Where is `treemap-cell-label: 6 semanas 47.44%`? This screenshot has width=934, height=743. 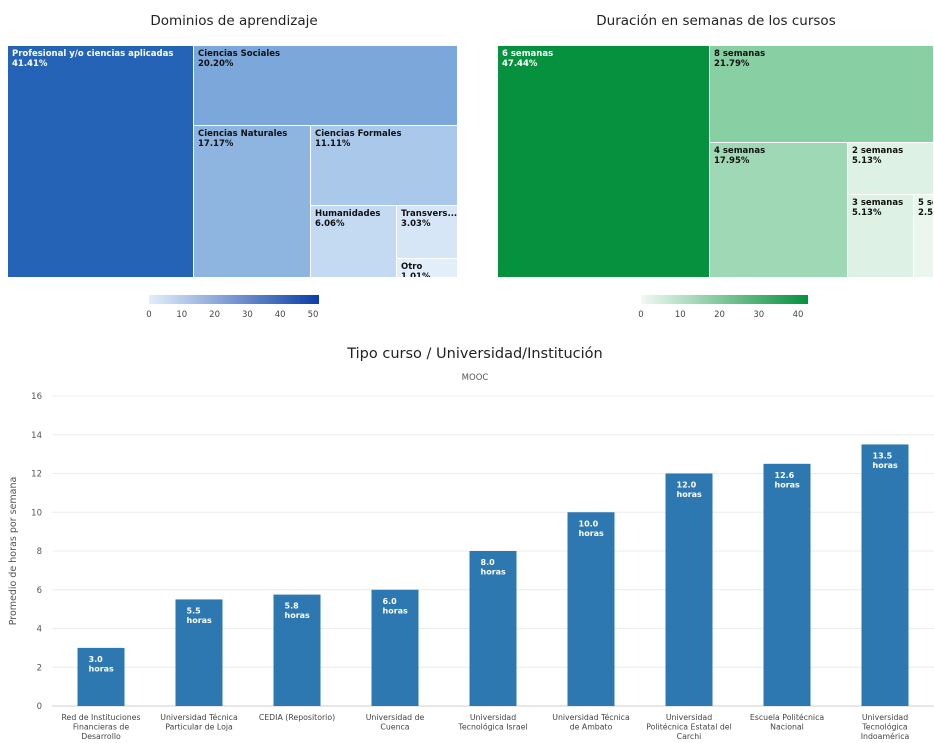 treemap-cell-label: 6 semanas 47.44% is located at coordinates (527, 59).